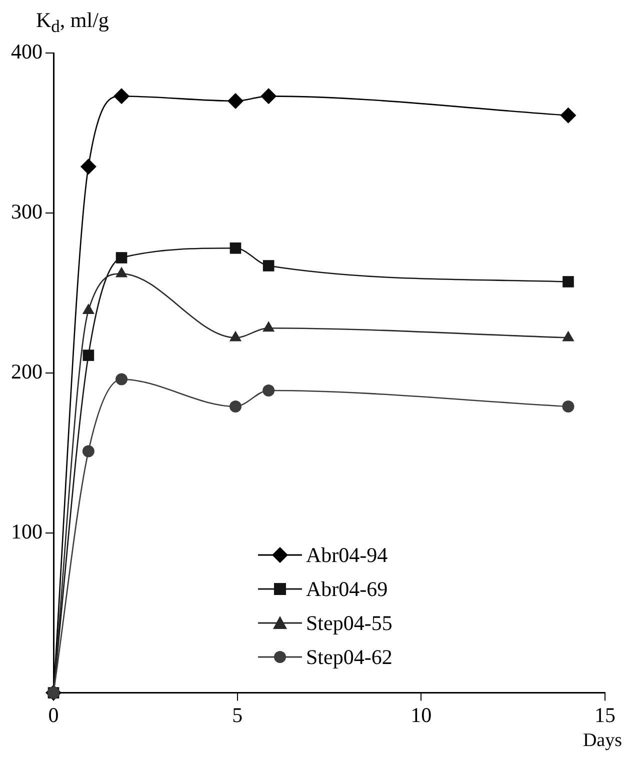  What do you see at coordinates (72, 23) in the screenshot?
I see `y-axis-title: K$_{d}$, ml/g` at bounding box center [72, 23].